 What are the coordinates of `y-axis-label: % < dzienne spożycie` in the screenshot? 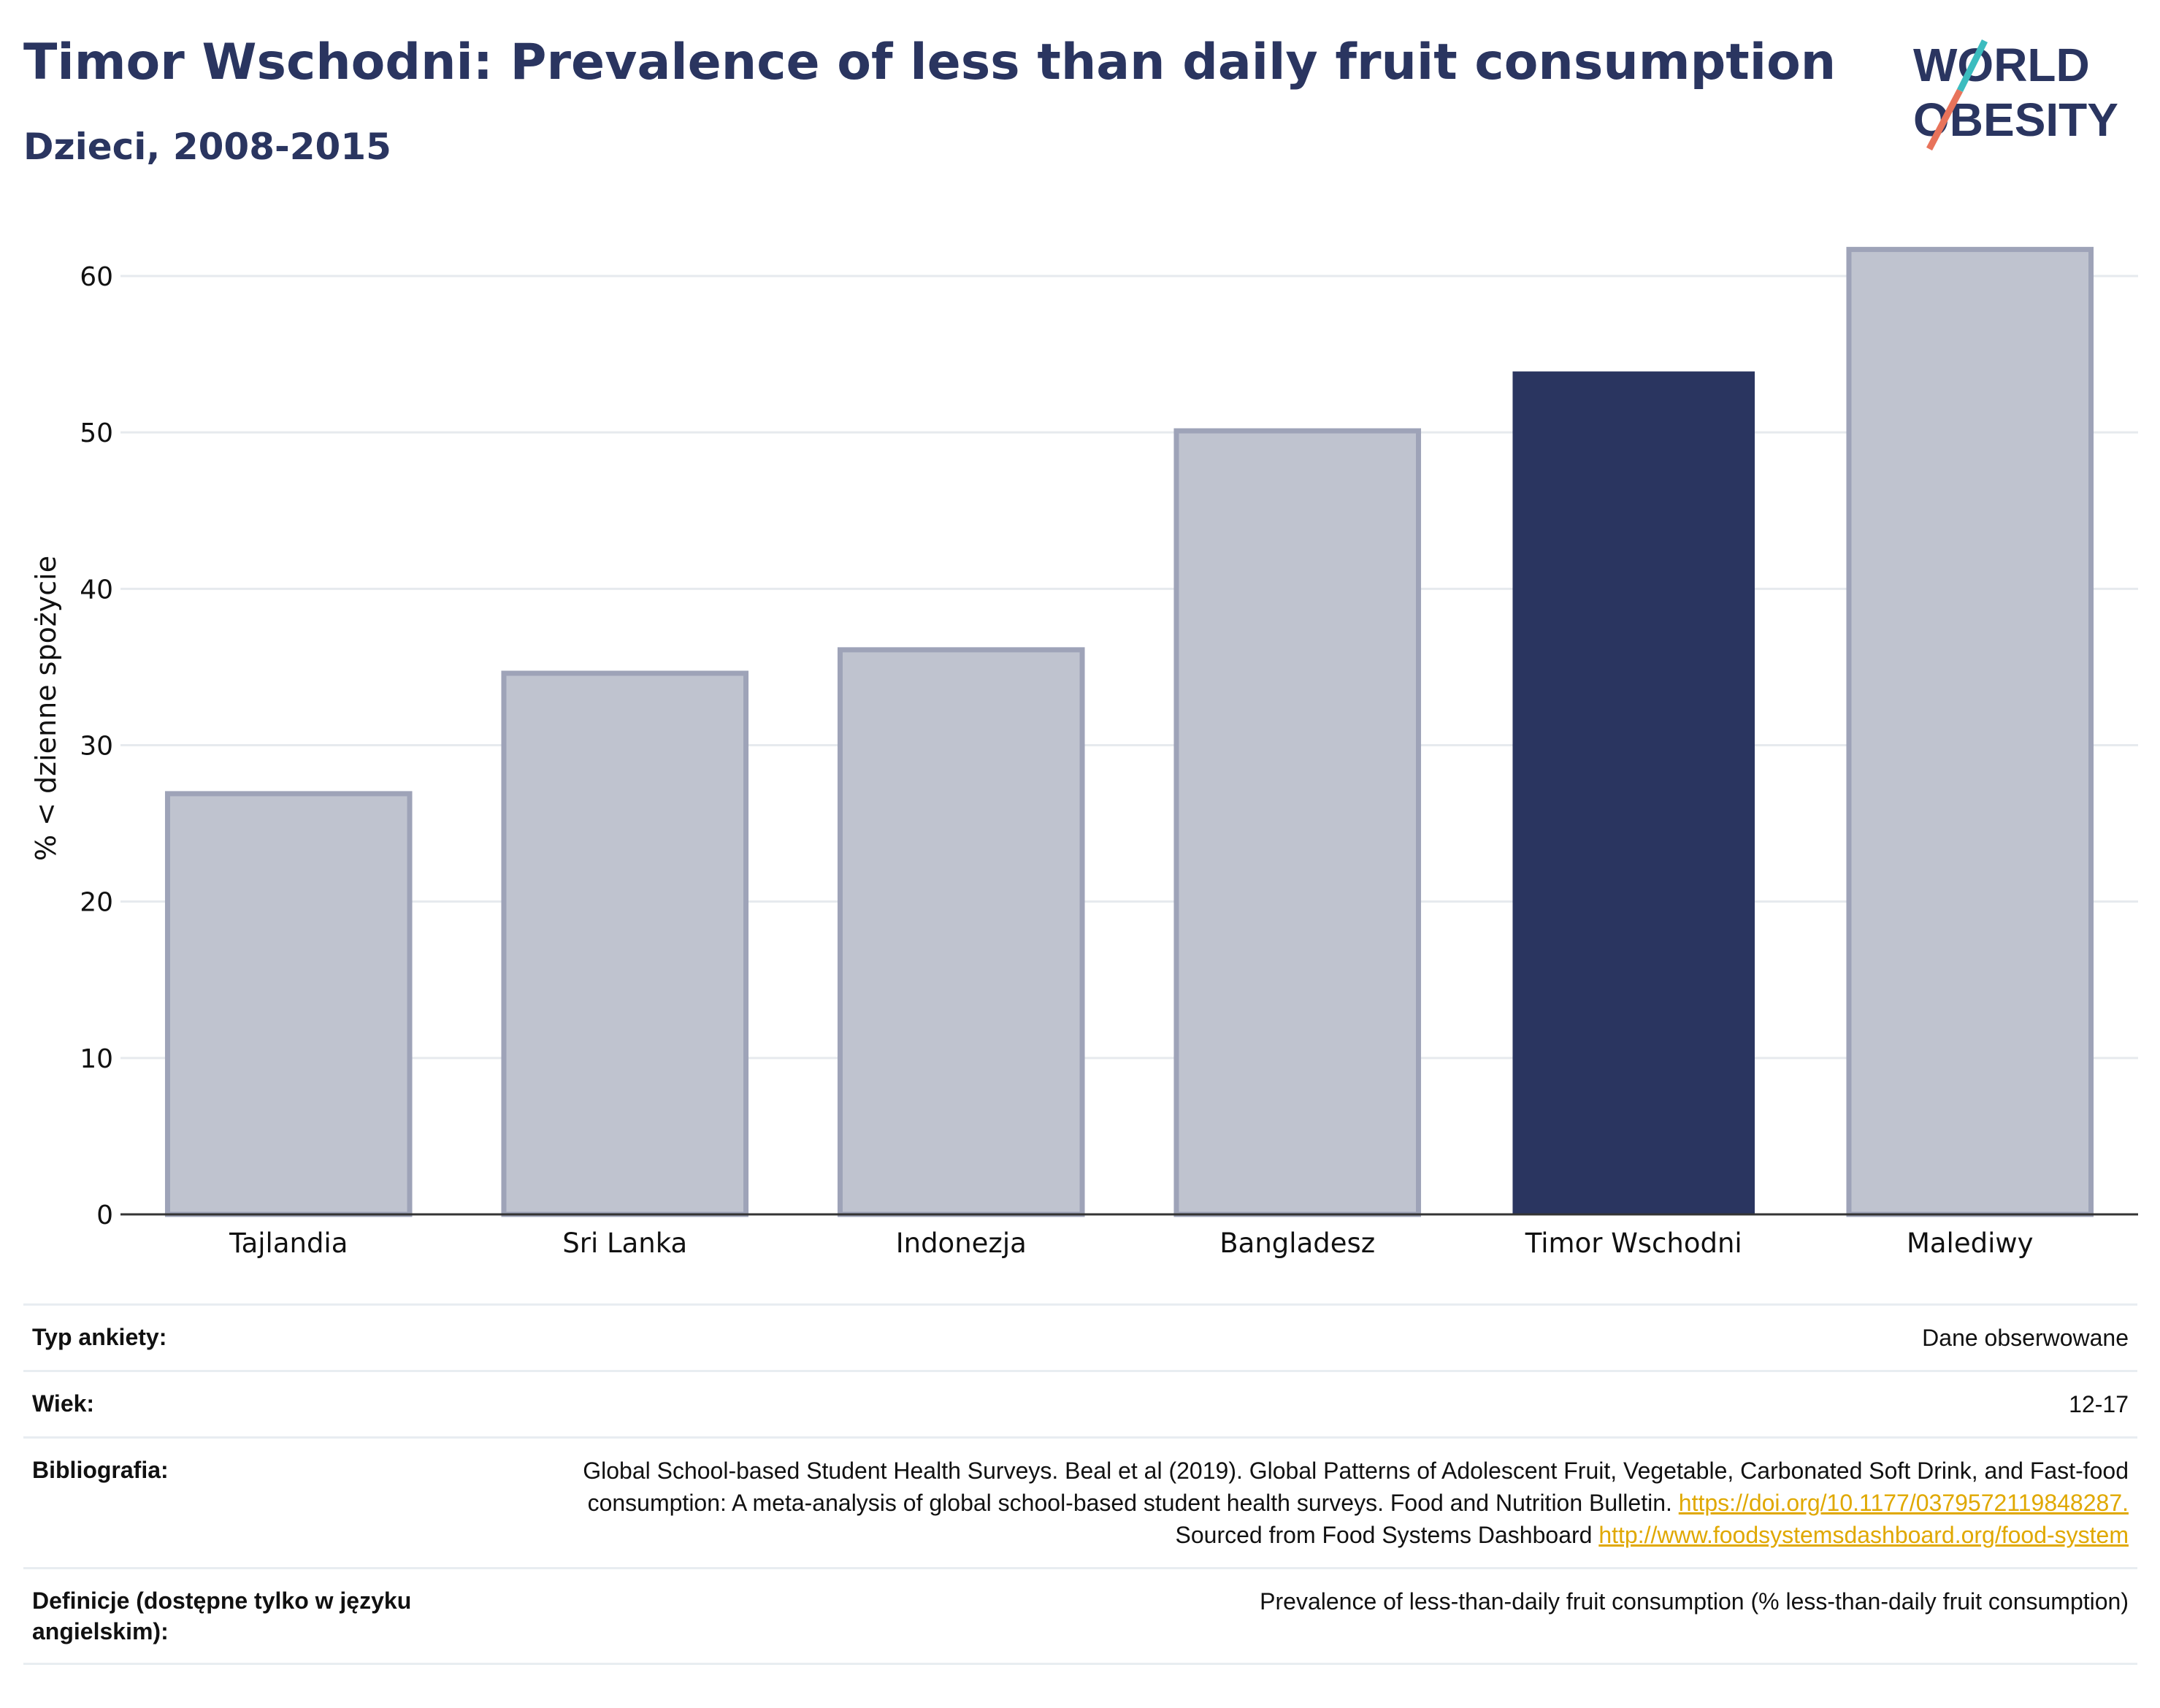 It's located at (46, 708).